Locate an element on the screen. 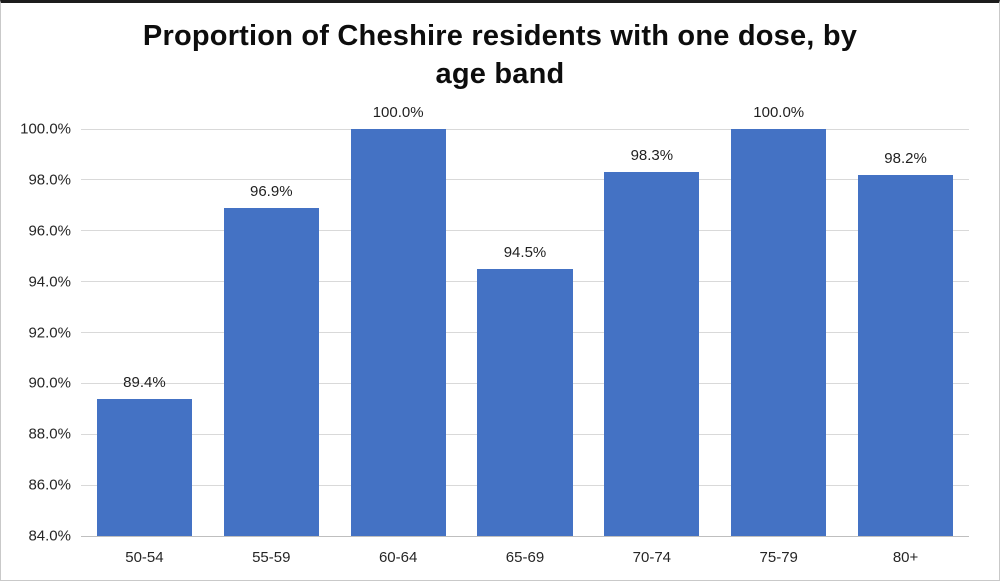 The width and height of the screenshot is (1000, 581). bar-value-label: 94.5% is located at coordinates (525, 252).